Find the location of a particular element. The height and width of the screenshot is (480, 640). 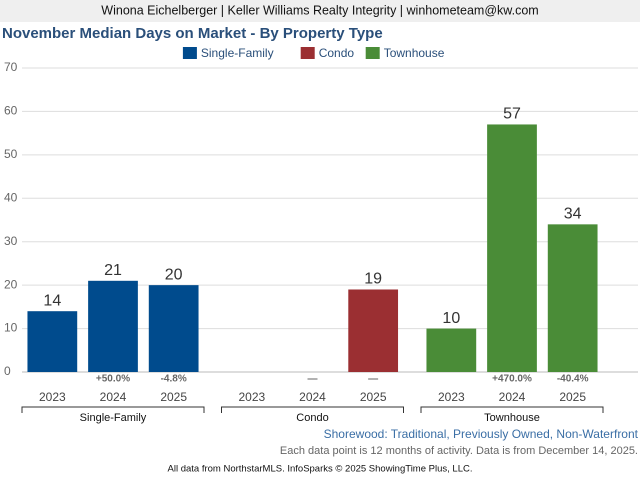

y-tick-label: 10 is located at coordinates (11, 328).